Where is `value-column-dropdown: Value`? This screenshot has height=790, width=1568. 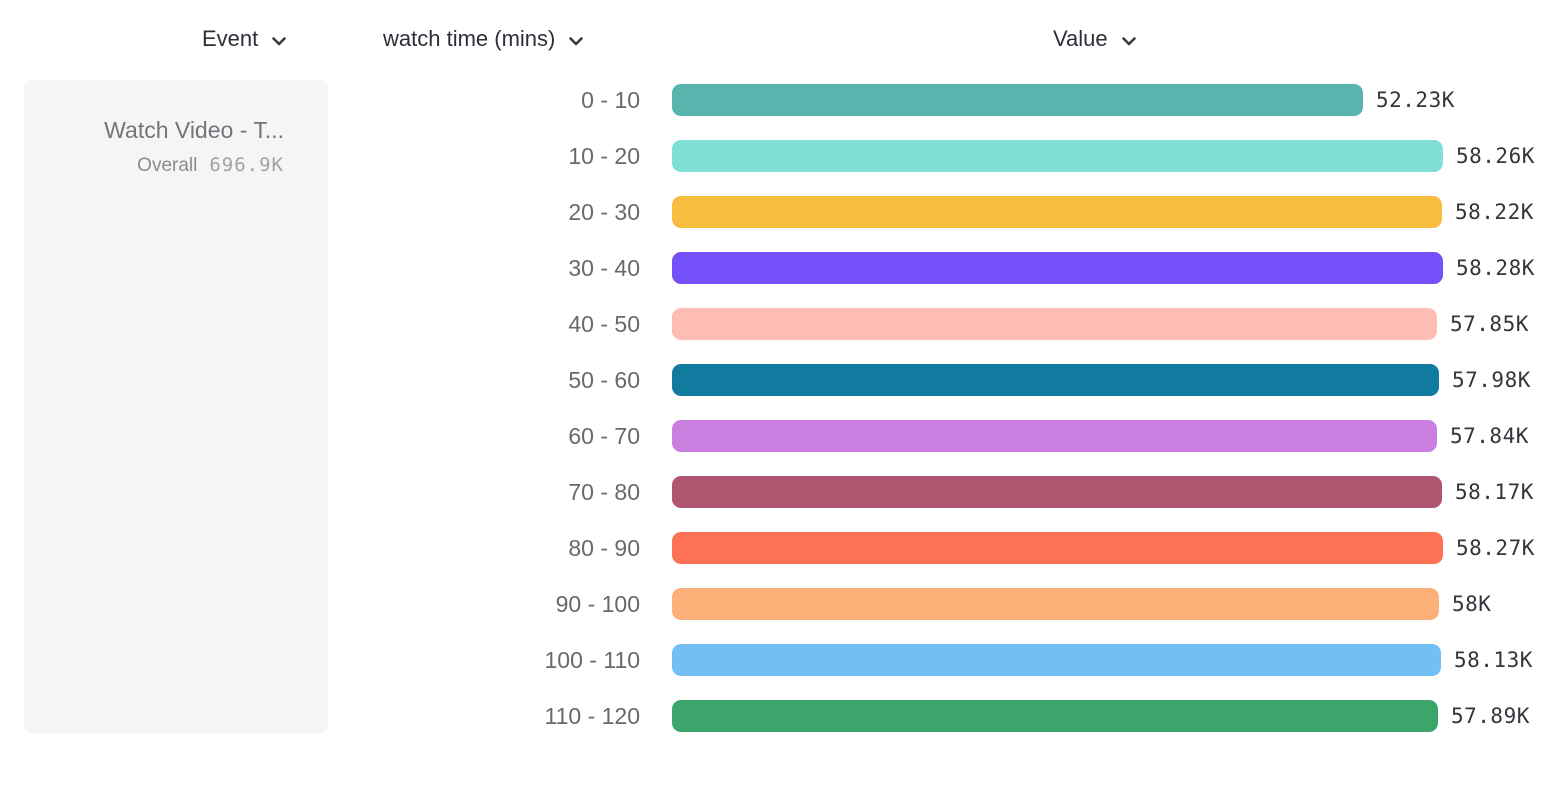 value-column-dropdown: Value is located at coordinates (1095, 39).